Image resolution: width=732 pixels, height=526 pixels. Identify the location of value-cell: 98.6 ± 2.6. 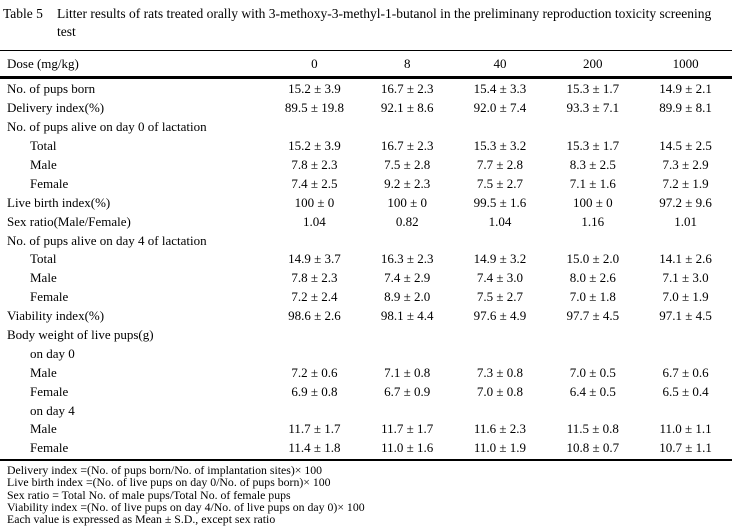
(314, 316).